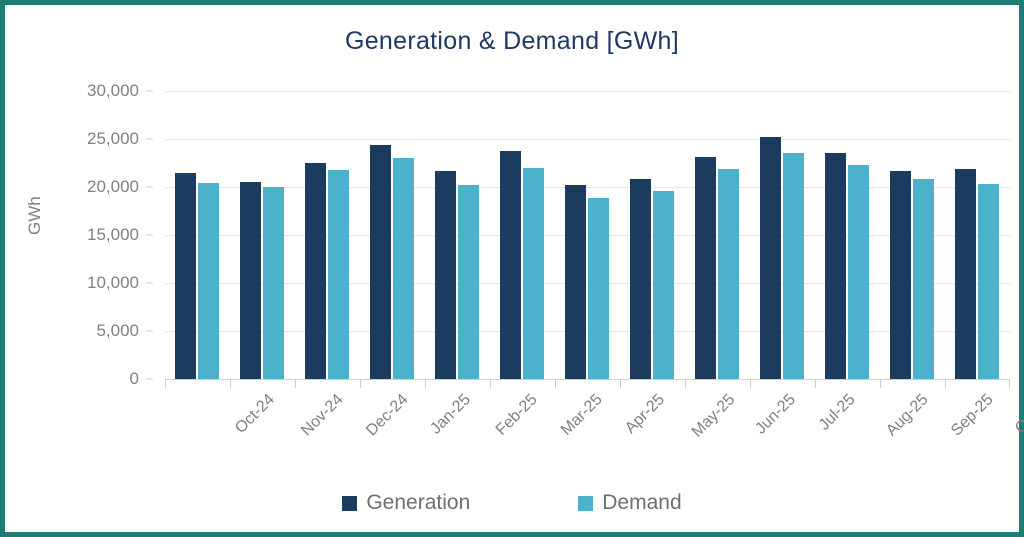 The width and height of the screenshot is (1024, 537). What do you see at coordinates (113, 186) in the screenshot?
I see `y-tick-label: 20,000` at bounding box center [113, 186].